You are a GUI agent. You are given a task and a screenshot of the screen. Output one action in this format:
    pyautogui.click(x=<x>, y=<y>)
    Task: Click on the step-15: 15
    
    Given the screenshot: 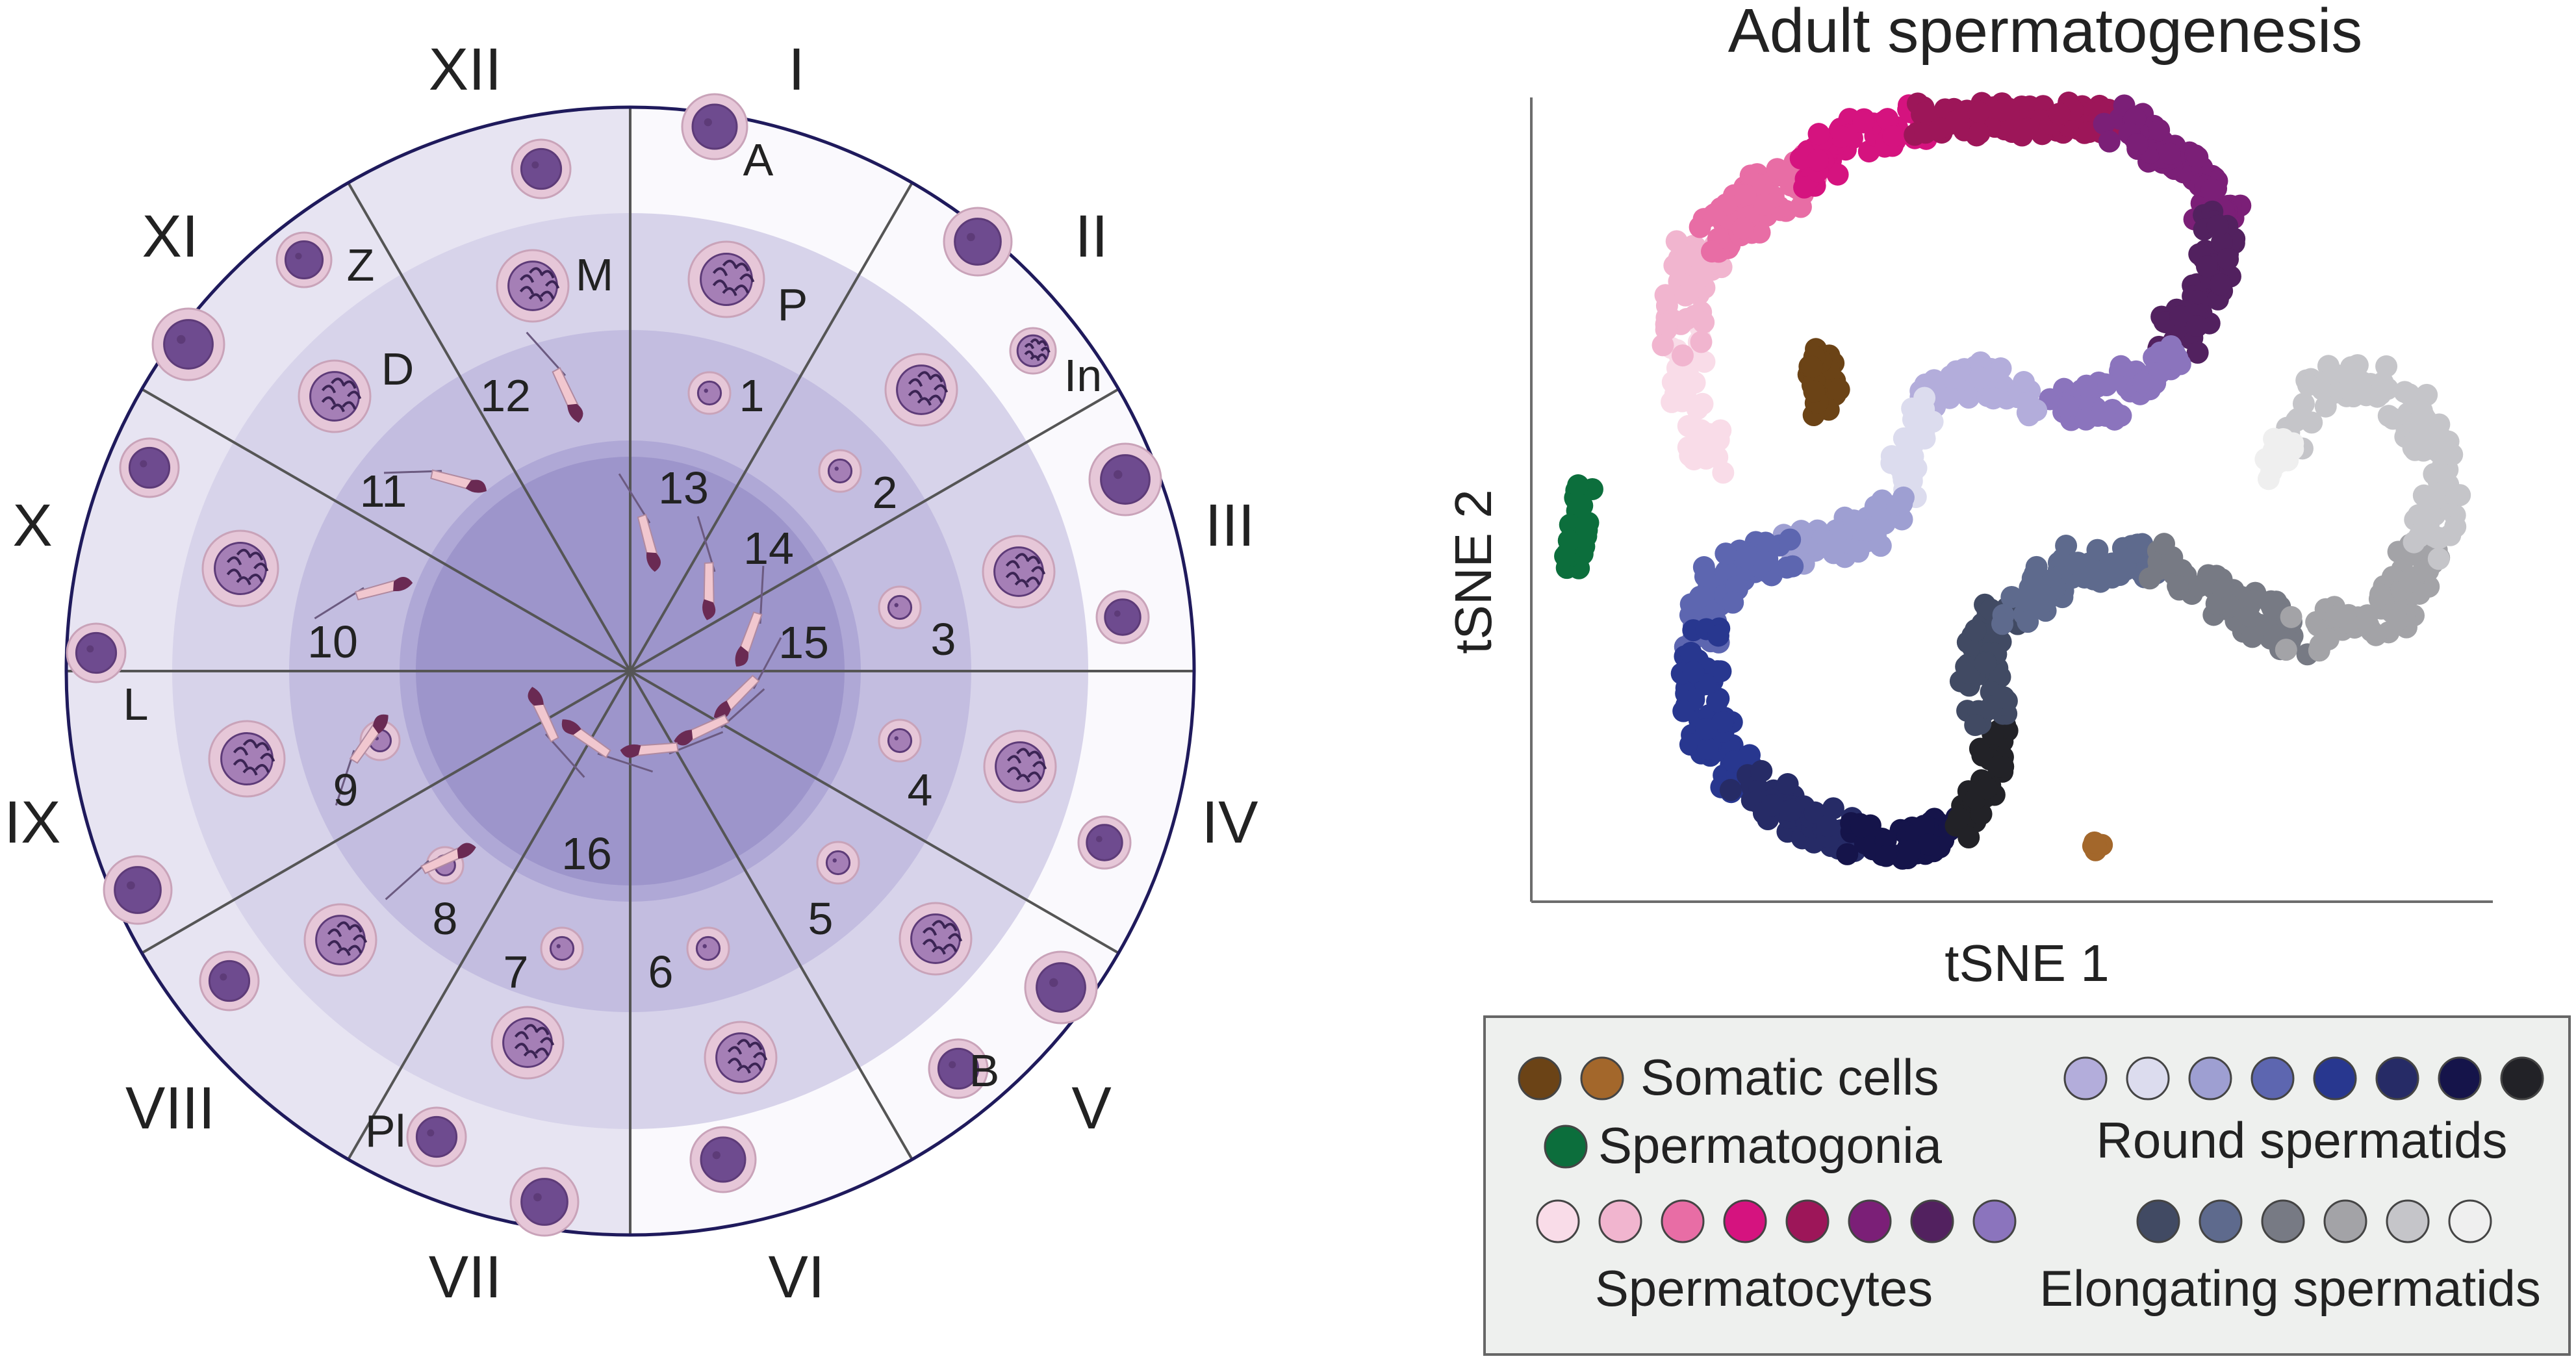 What is the action you would take?
    pyautogui.click(x=803, y=642)
    